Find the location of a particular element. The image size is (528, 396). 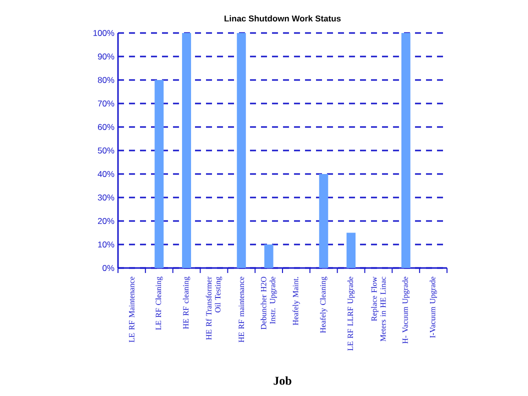

y-tick-label: 10% is located at coordinates (106, 245).